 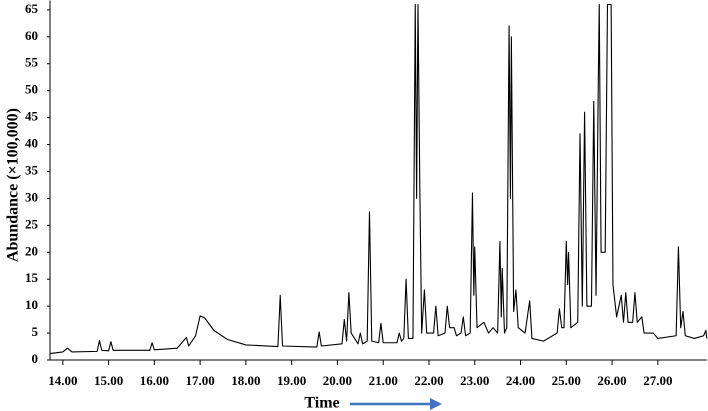 What do you see at coordinates (31, 196) in the screenshot?
I see `y-tick-label: 30` at bounding box center [31, 196].